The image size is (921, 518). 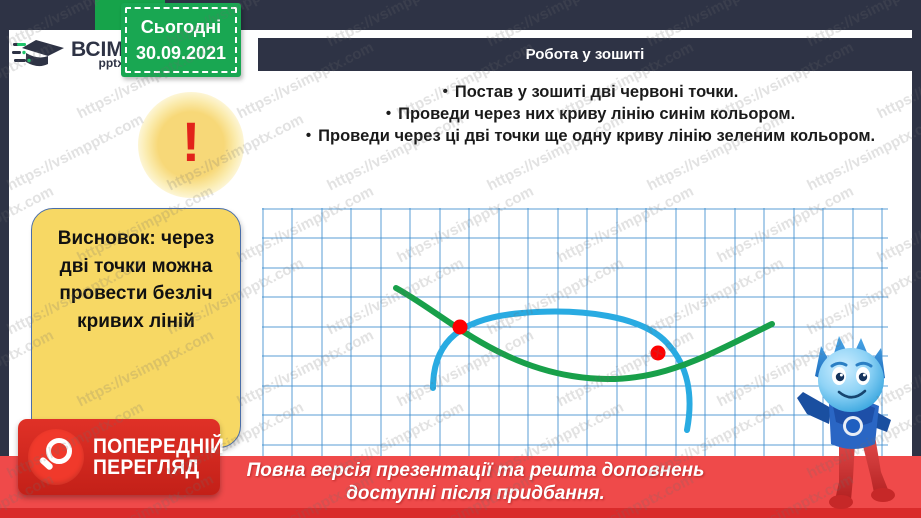 I want to click on ribbon-bottom-edge, so click(x=460, y=513).